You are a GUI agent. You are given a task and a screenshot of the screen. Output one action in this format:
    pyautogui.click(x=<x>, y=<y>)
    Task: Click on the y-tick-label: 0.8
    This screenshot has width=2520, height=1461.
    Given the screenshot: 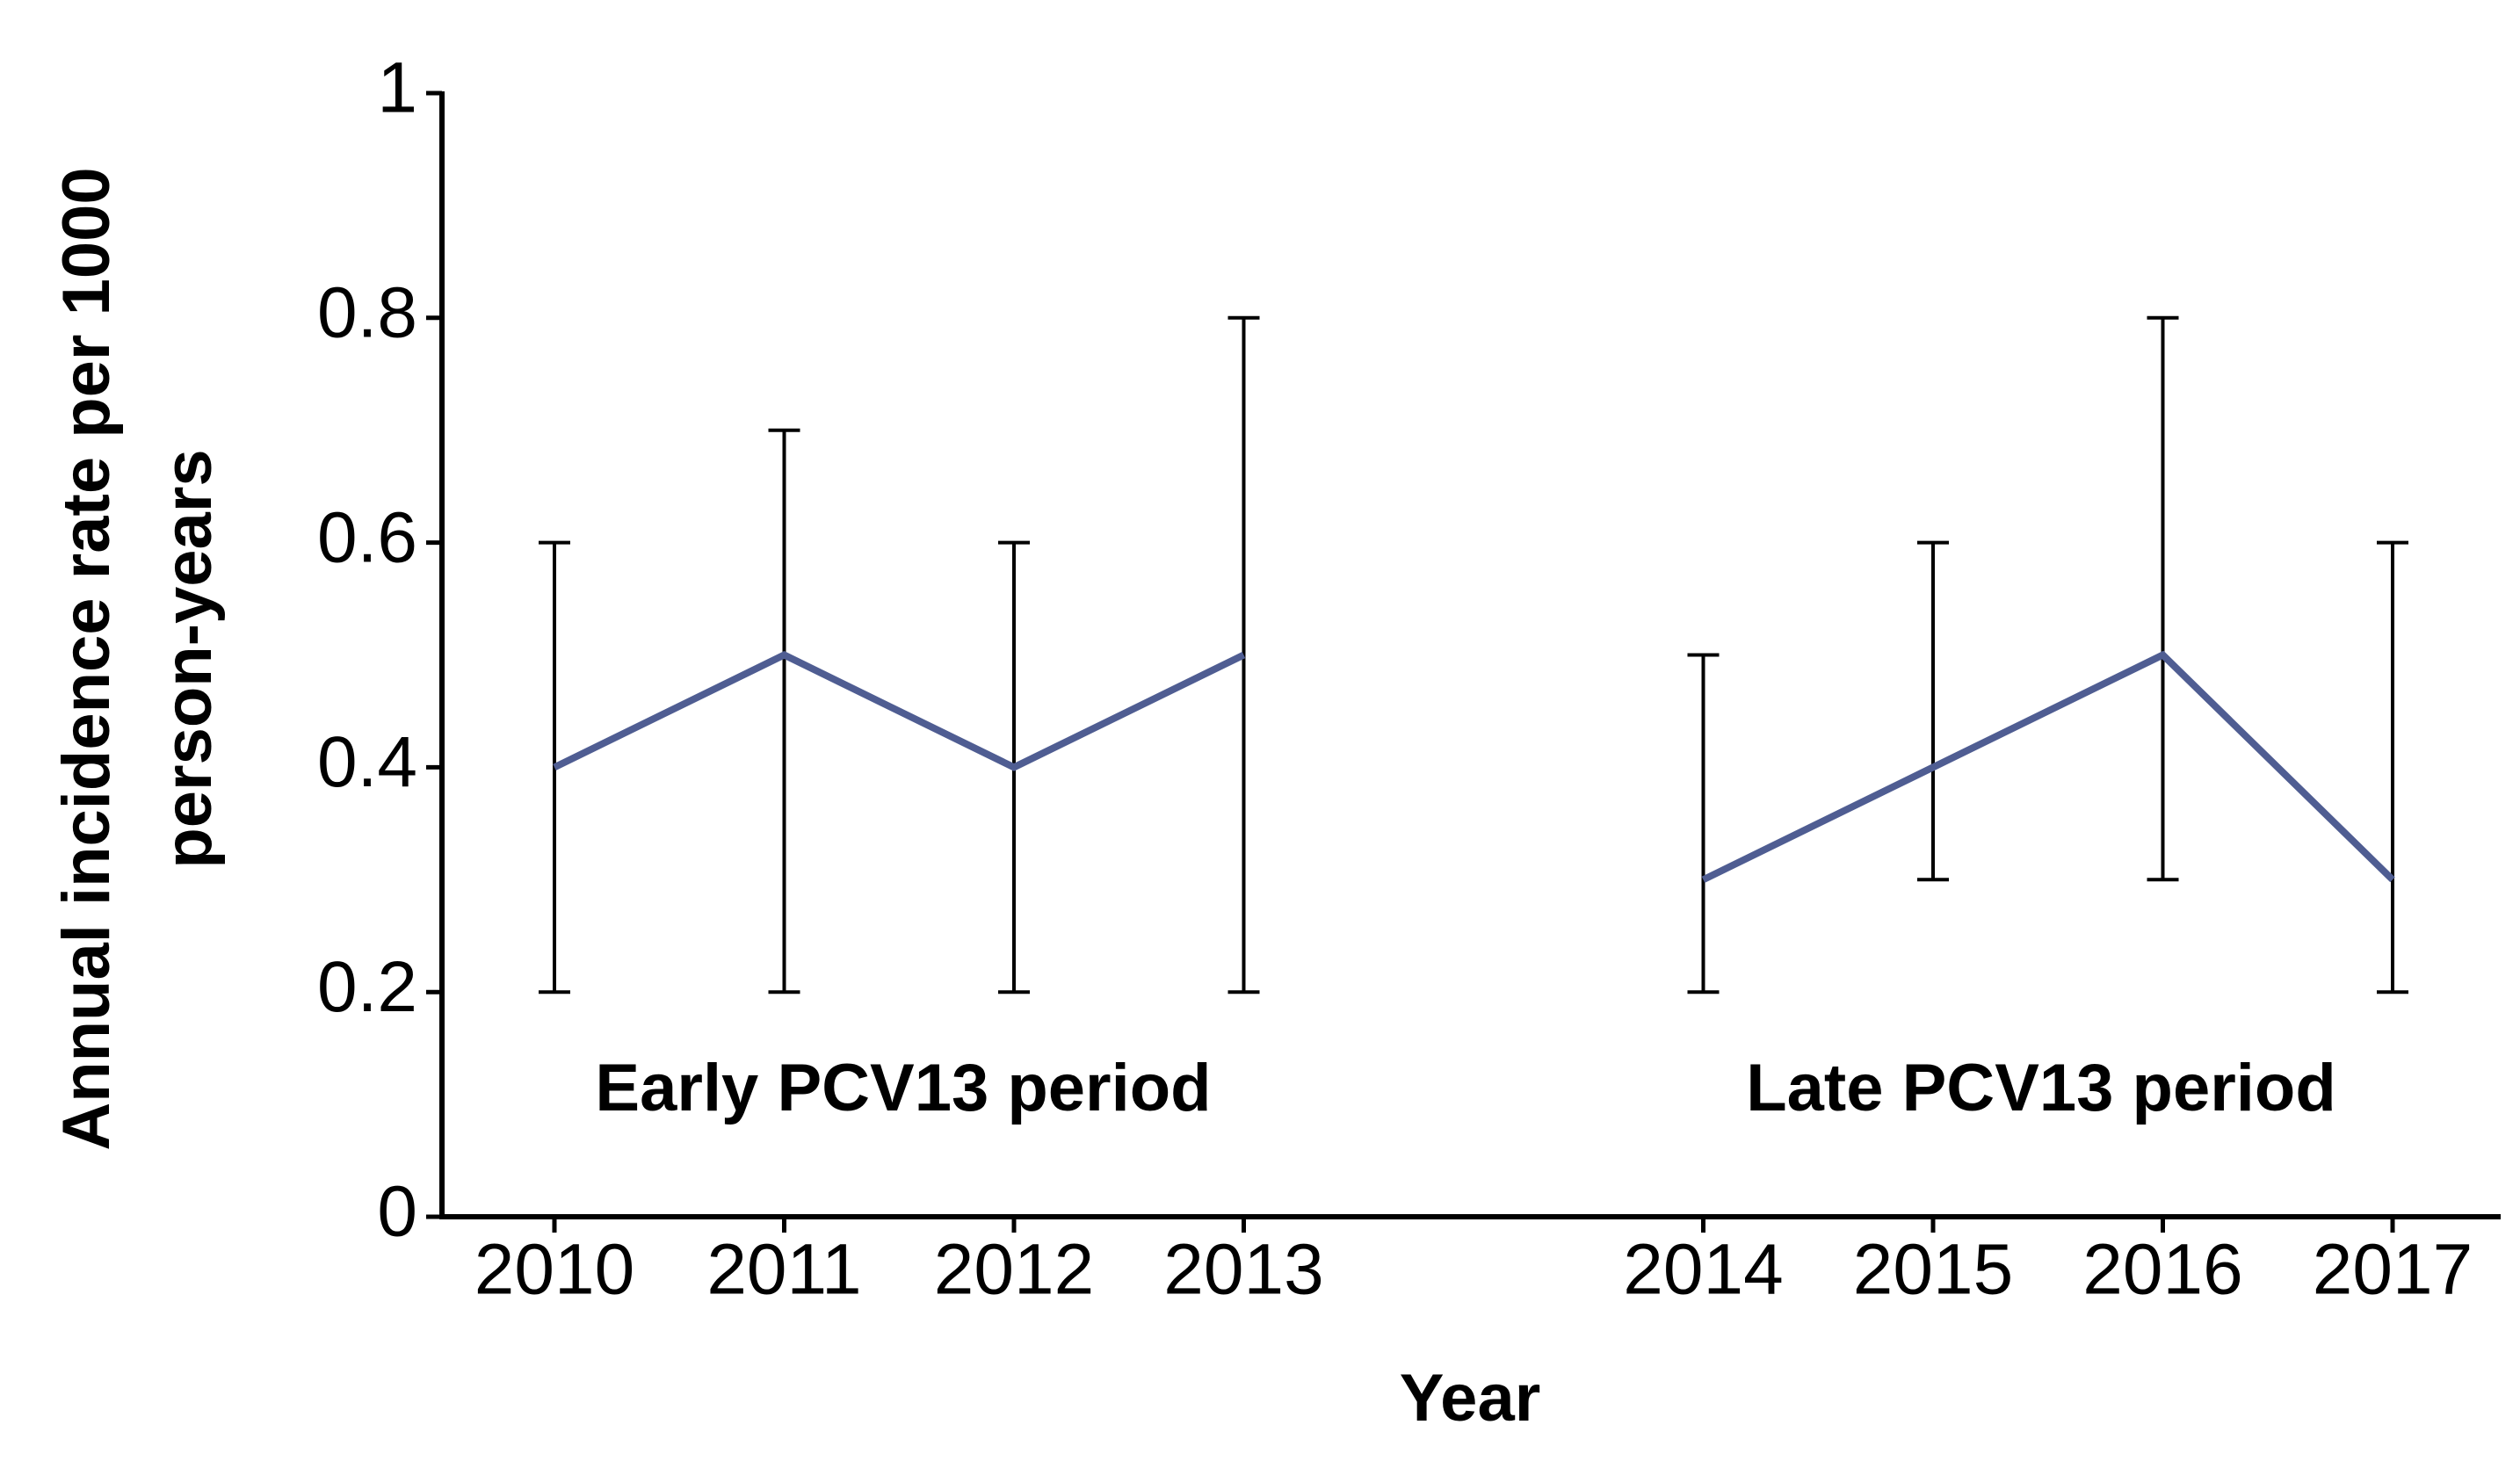 What is the action you would take?
    pyautogui.click(x=367, y=312)
    